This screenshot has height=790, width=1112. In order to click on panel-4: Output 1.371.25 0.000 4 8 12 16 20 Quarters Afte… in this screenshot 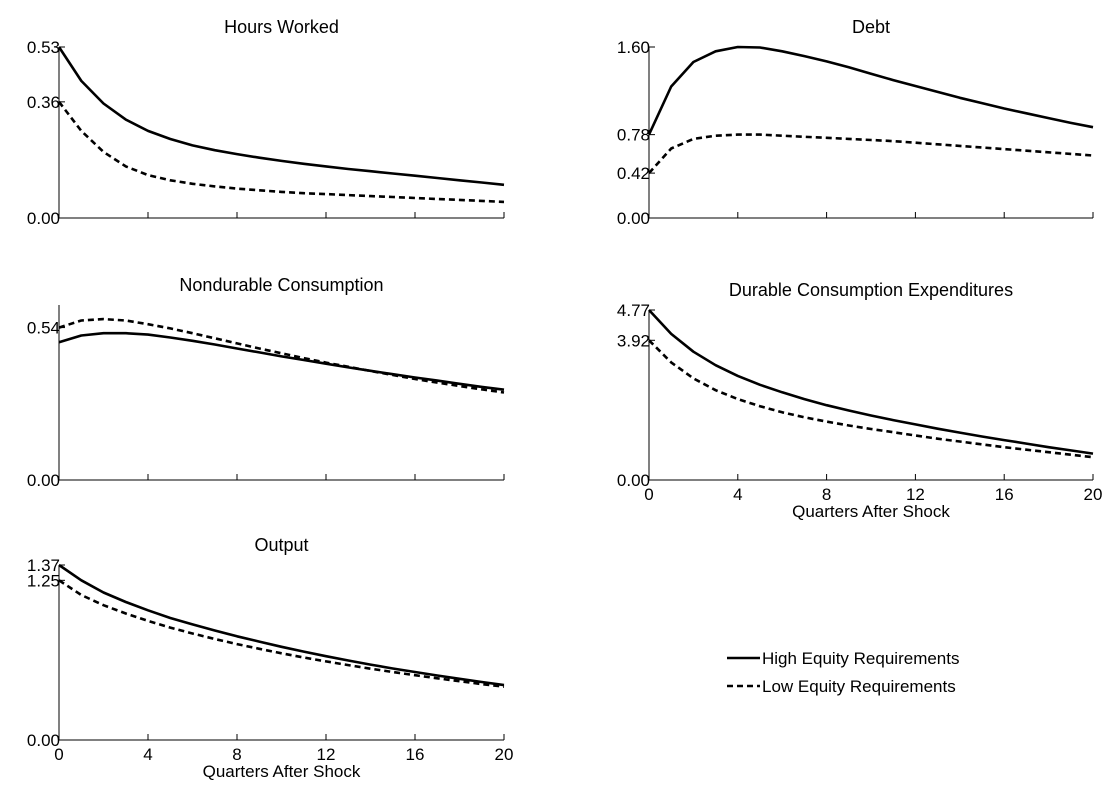, I will do `click(270, 658)`.